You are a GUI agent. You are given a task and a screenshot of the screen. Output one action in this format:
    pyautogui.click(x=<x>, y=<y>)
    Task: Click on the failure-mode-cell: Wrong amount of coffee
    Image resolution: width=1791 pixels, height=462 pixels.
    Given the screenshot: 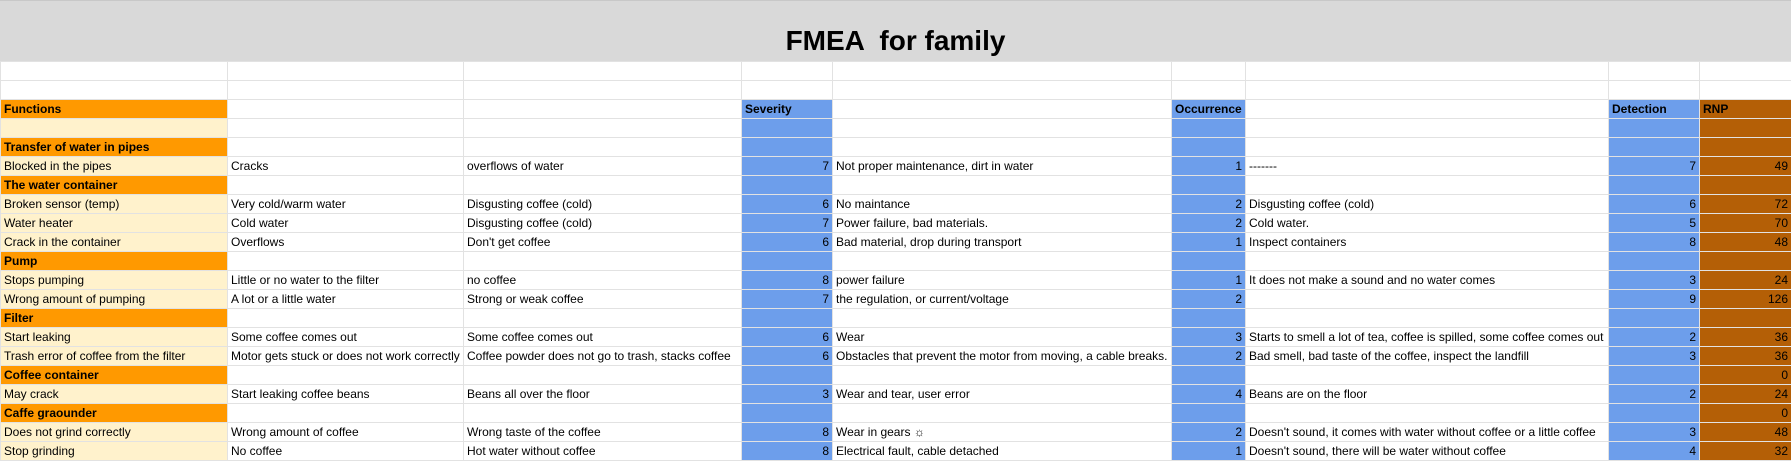 What is the action you would take?
    pyautogui.click(x=345, y=432)
    